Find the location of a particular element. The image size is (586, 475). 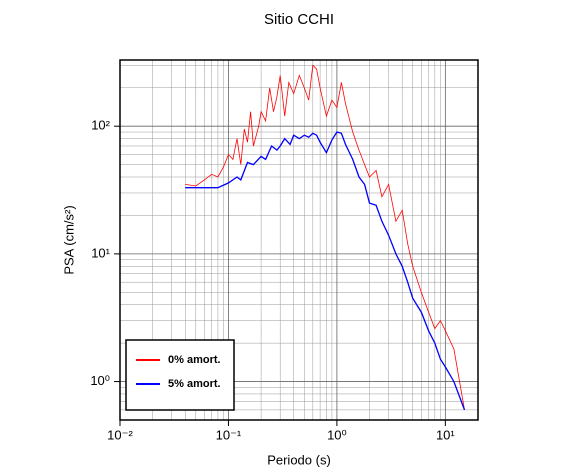

y-axis-label: PSA (cm/s²) is located at coordinates (68, 239).